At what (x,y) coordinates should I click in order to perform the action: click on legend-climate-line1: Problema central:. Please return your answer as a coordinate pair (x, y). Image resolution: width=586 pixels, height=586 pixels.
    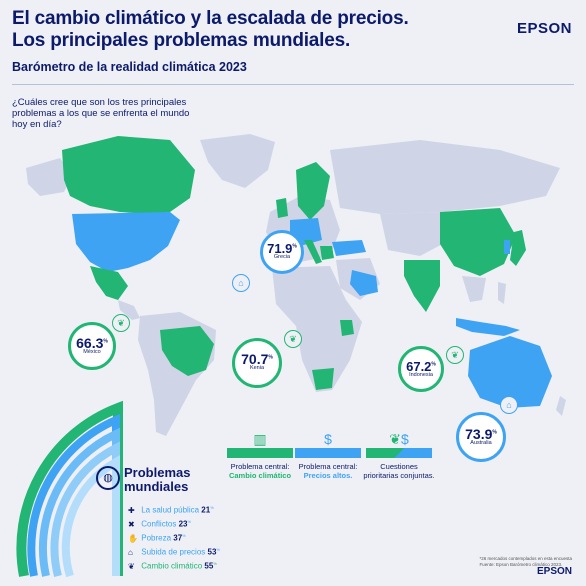
    Looking at the image, I should click on (260, 466).